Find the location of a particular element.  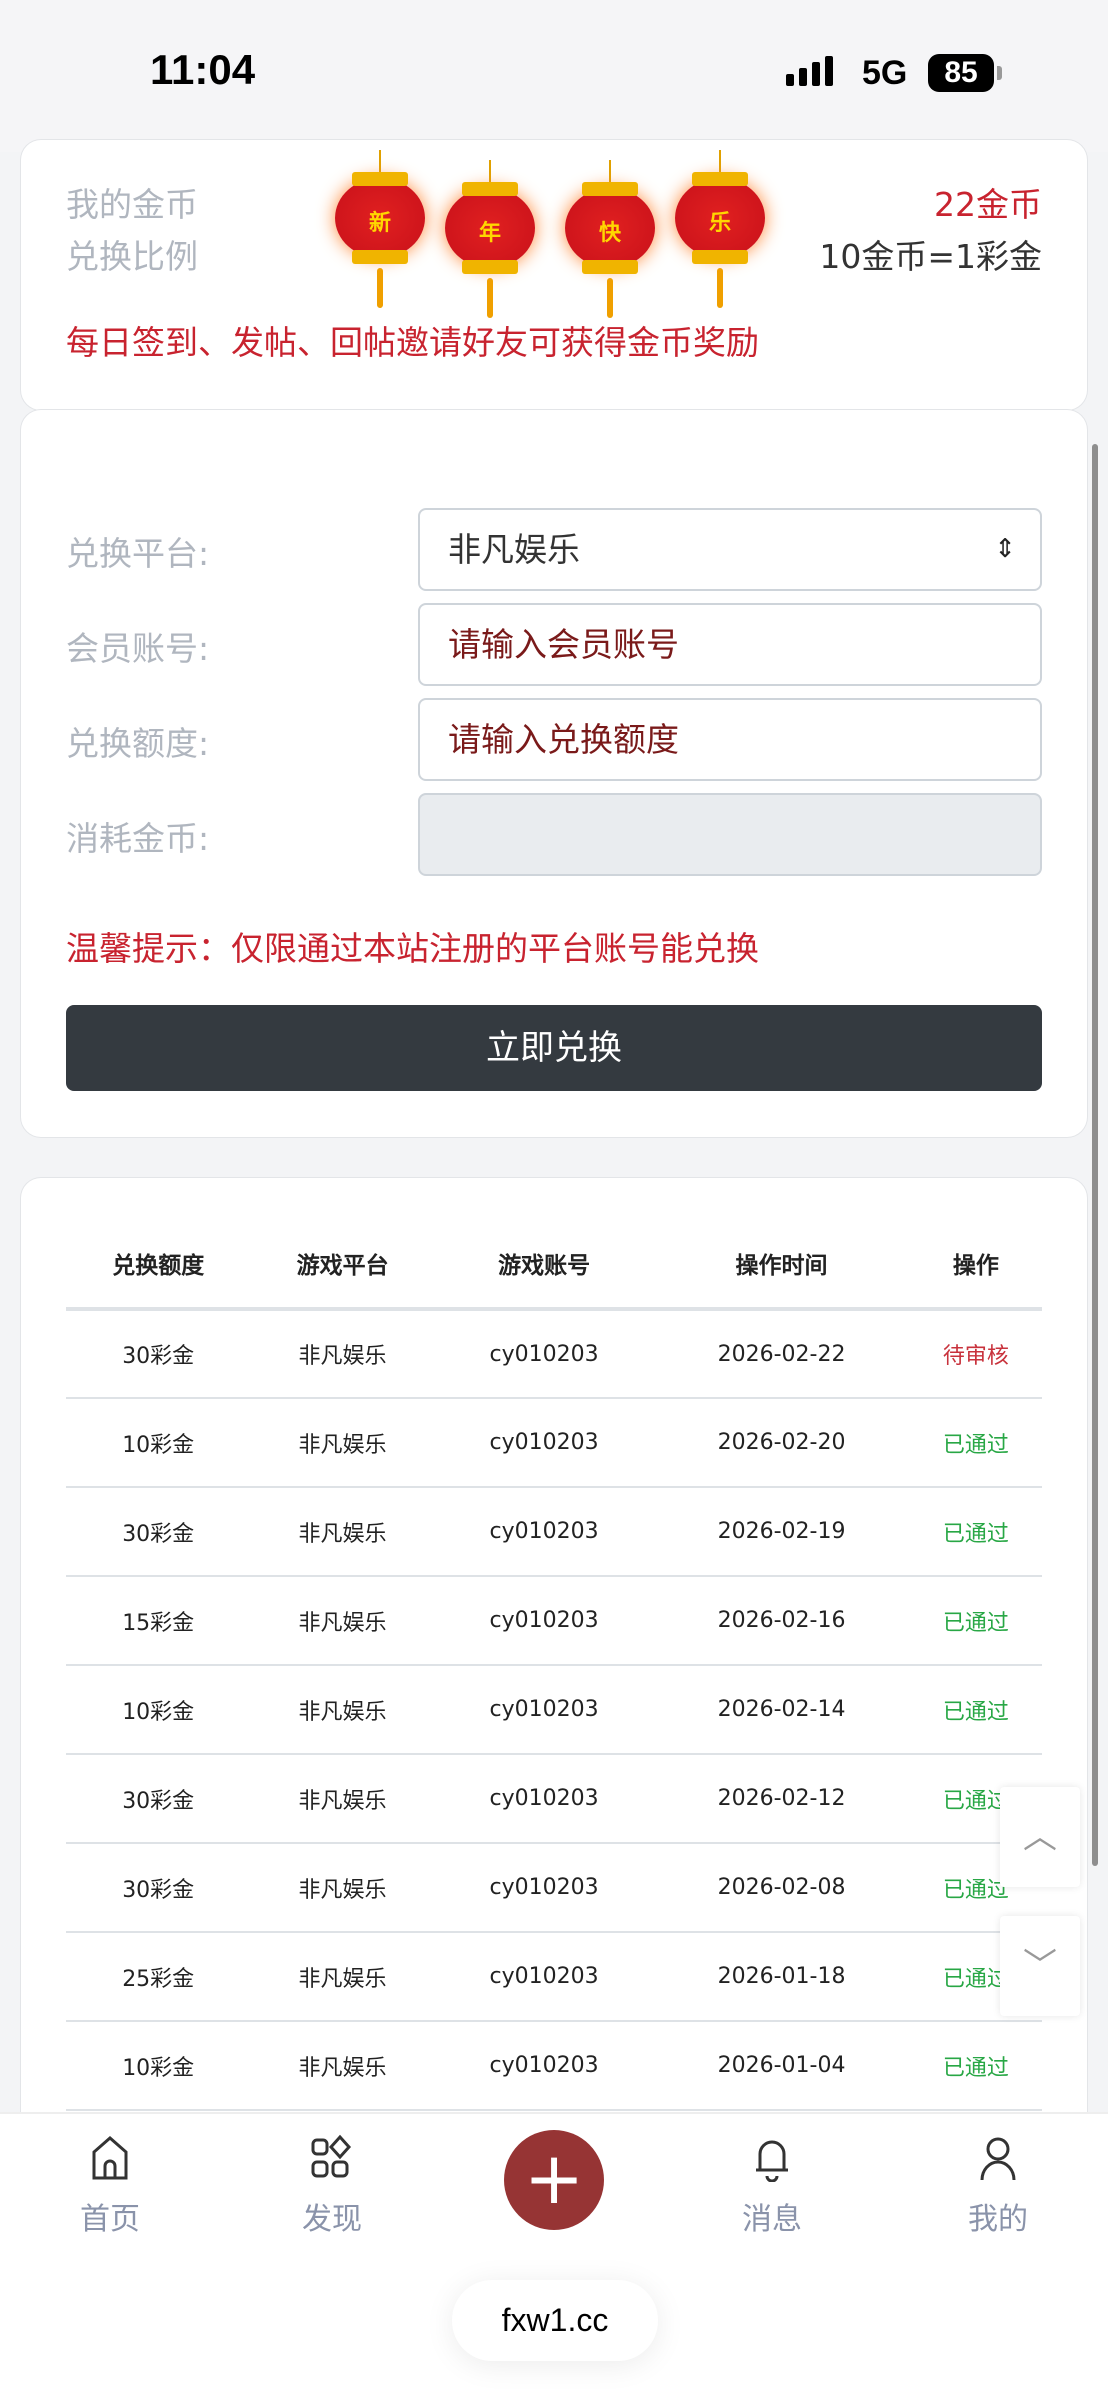

table-cell: 25彩金 is located at coordinates (158, 1977).